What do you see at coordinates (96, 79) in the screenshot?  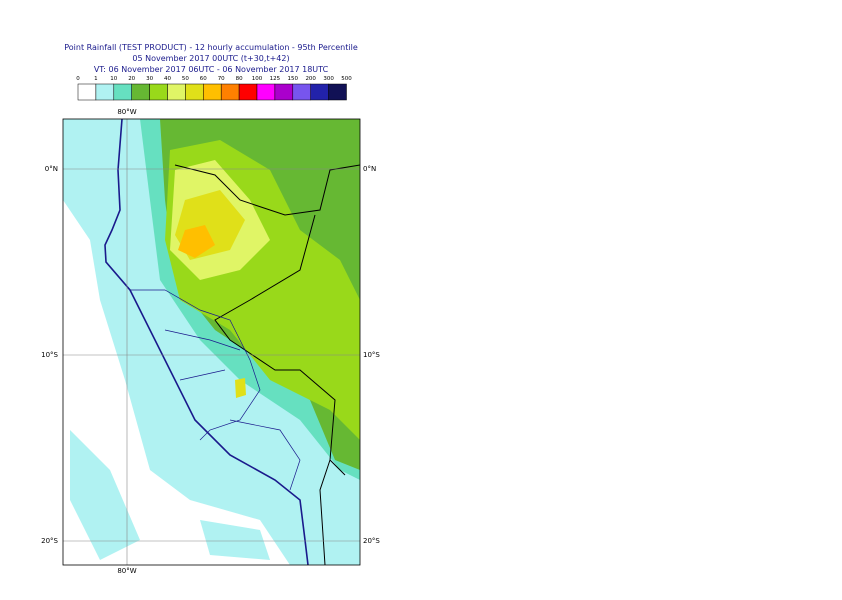 I see `legend-label: 1` at bounding box center [96, 79].